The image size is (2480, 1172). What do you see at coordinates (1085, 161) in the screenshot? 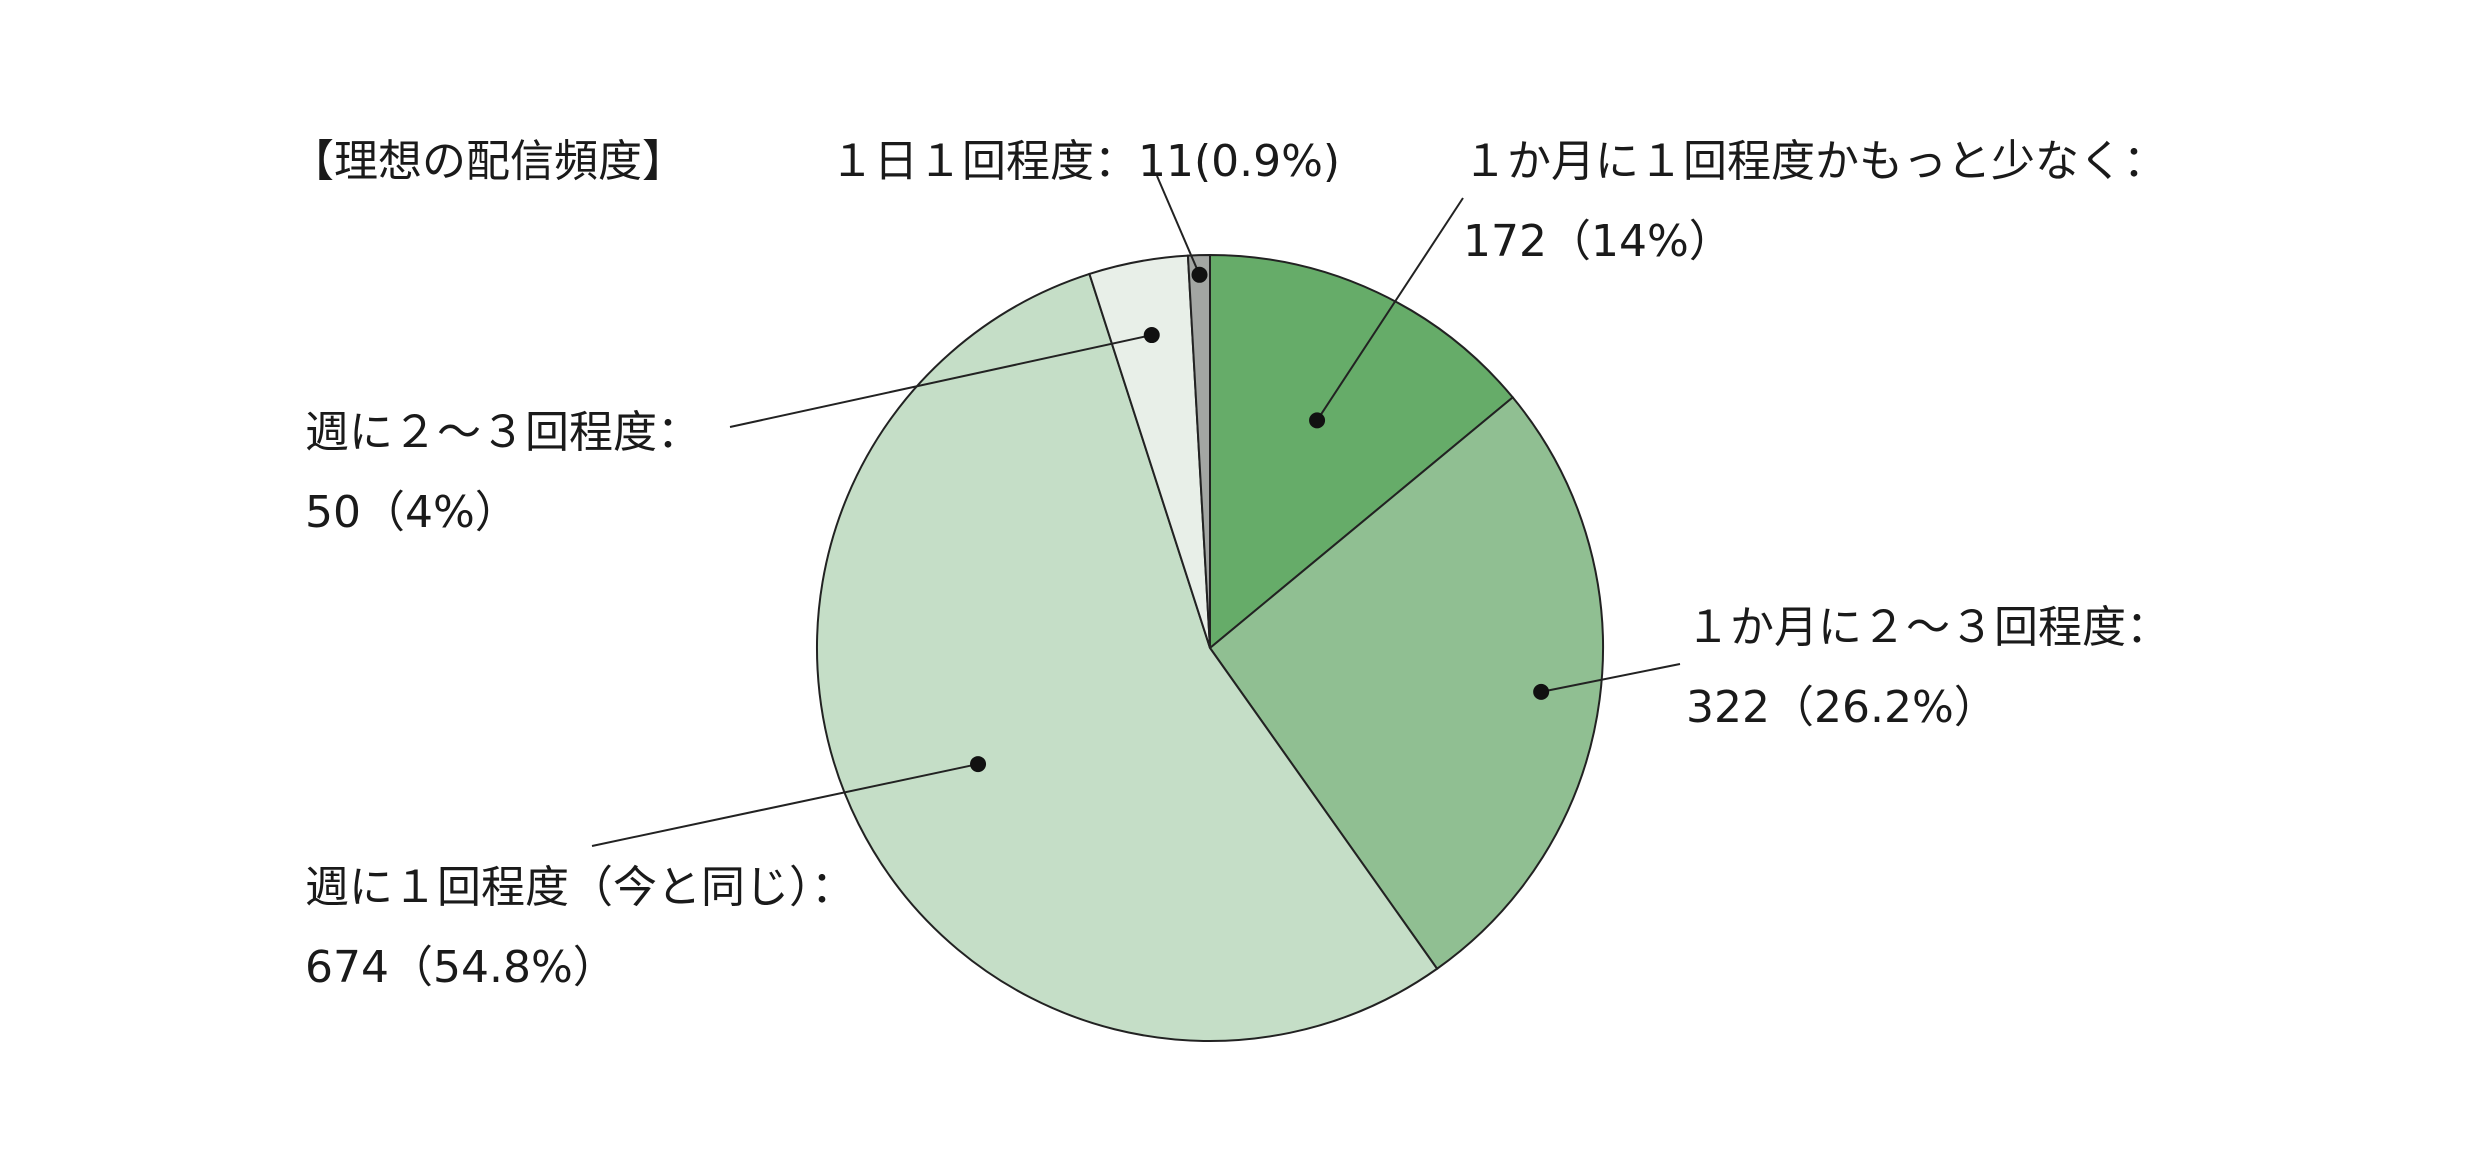
I see `slice-label-5: １日１回程度：11(0.9%)` at bounding box center [1085, 161].